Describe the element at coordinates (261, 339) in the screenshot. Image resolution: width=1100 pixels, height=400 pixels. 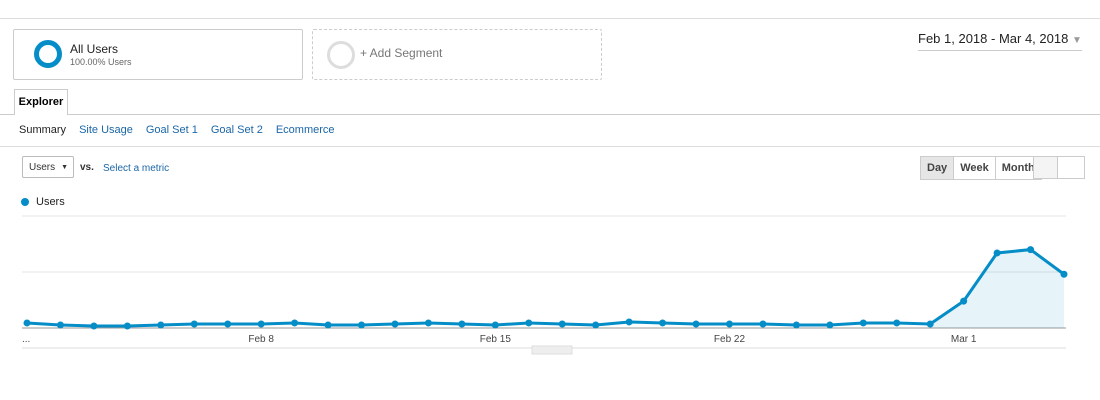
I see `x-tick-label: Feb 8` at that location.